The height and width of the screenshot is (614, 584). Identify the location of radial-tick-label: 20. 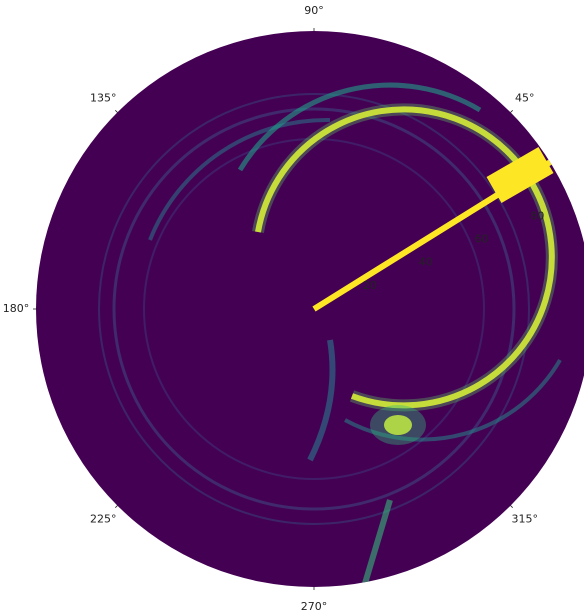
(370, 285).